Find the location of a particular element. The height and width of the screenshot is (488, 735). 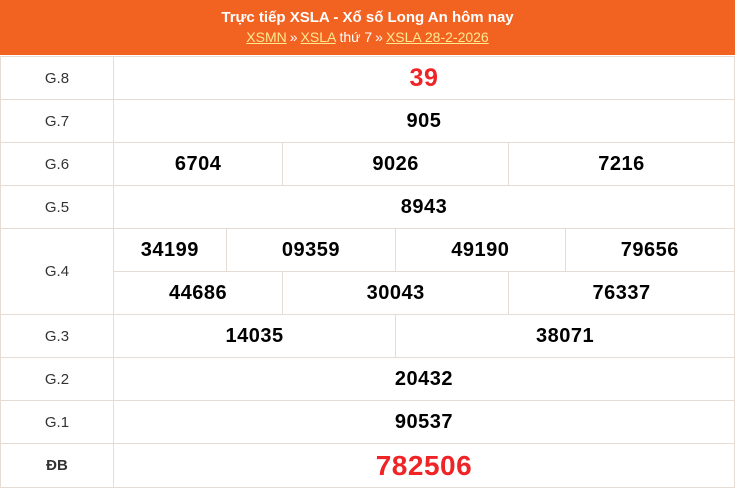

prize-value-g4-7: 76337 is located at coordinates (621, 293).